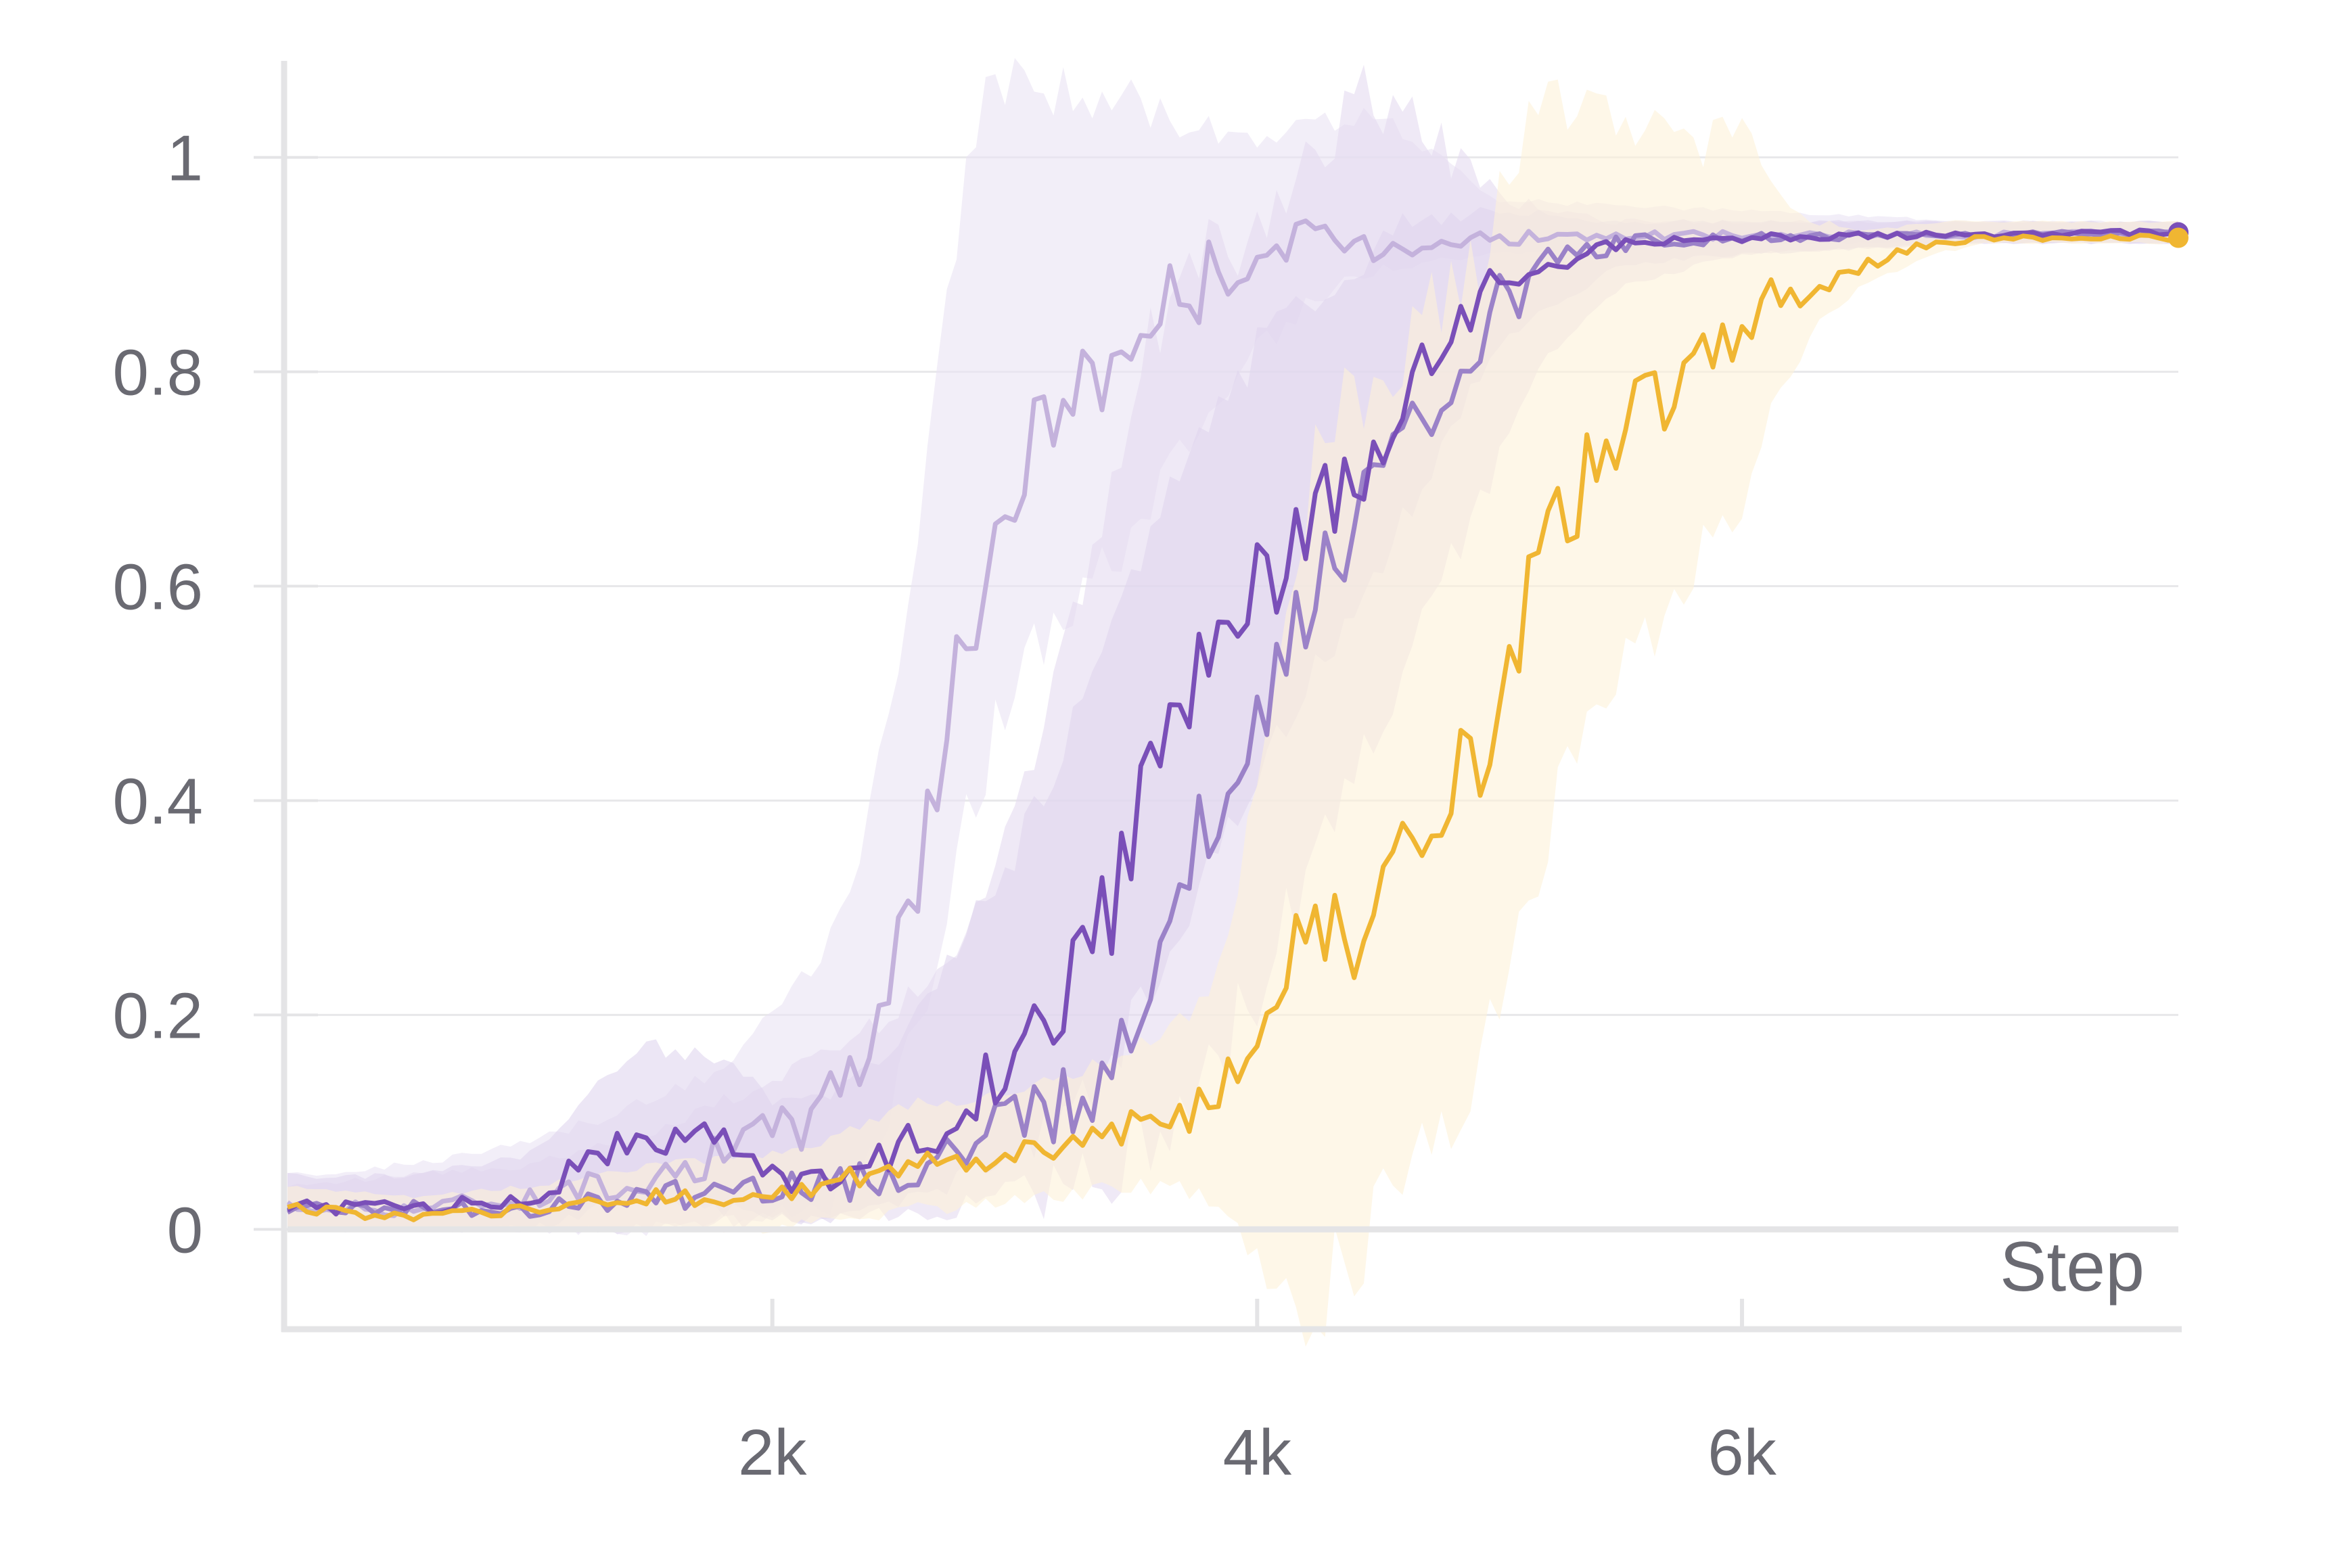  What do you see at coordinates (185, 159) in the screenshot?
I see `y-tick-label: 1` at bounding box center [185, 159].